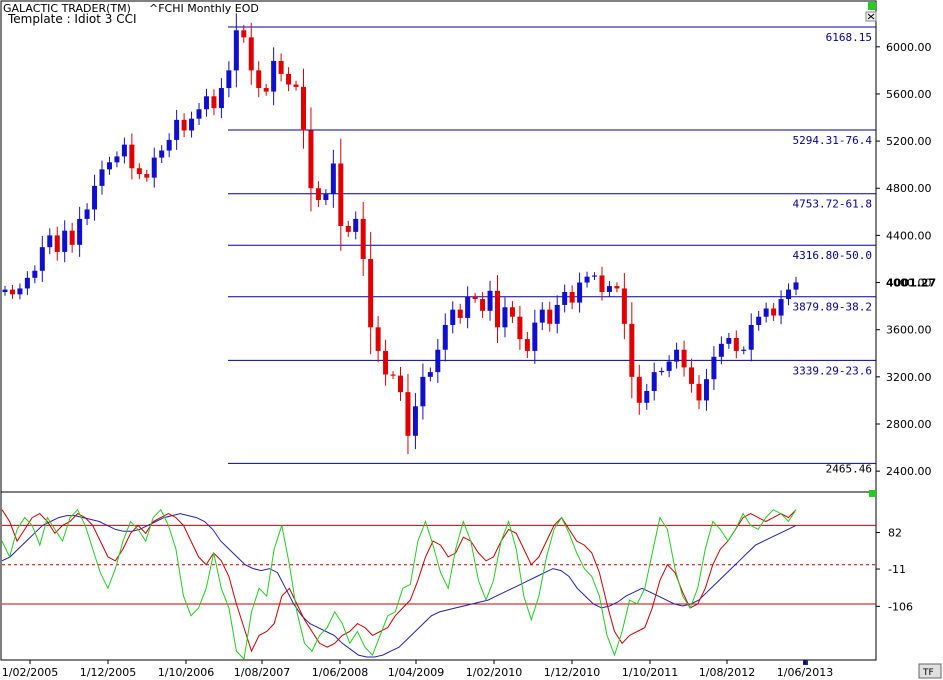 The image size is (943, 680). I want to click on close-icon, so click(871, 16).